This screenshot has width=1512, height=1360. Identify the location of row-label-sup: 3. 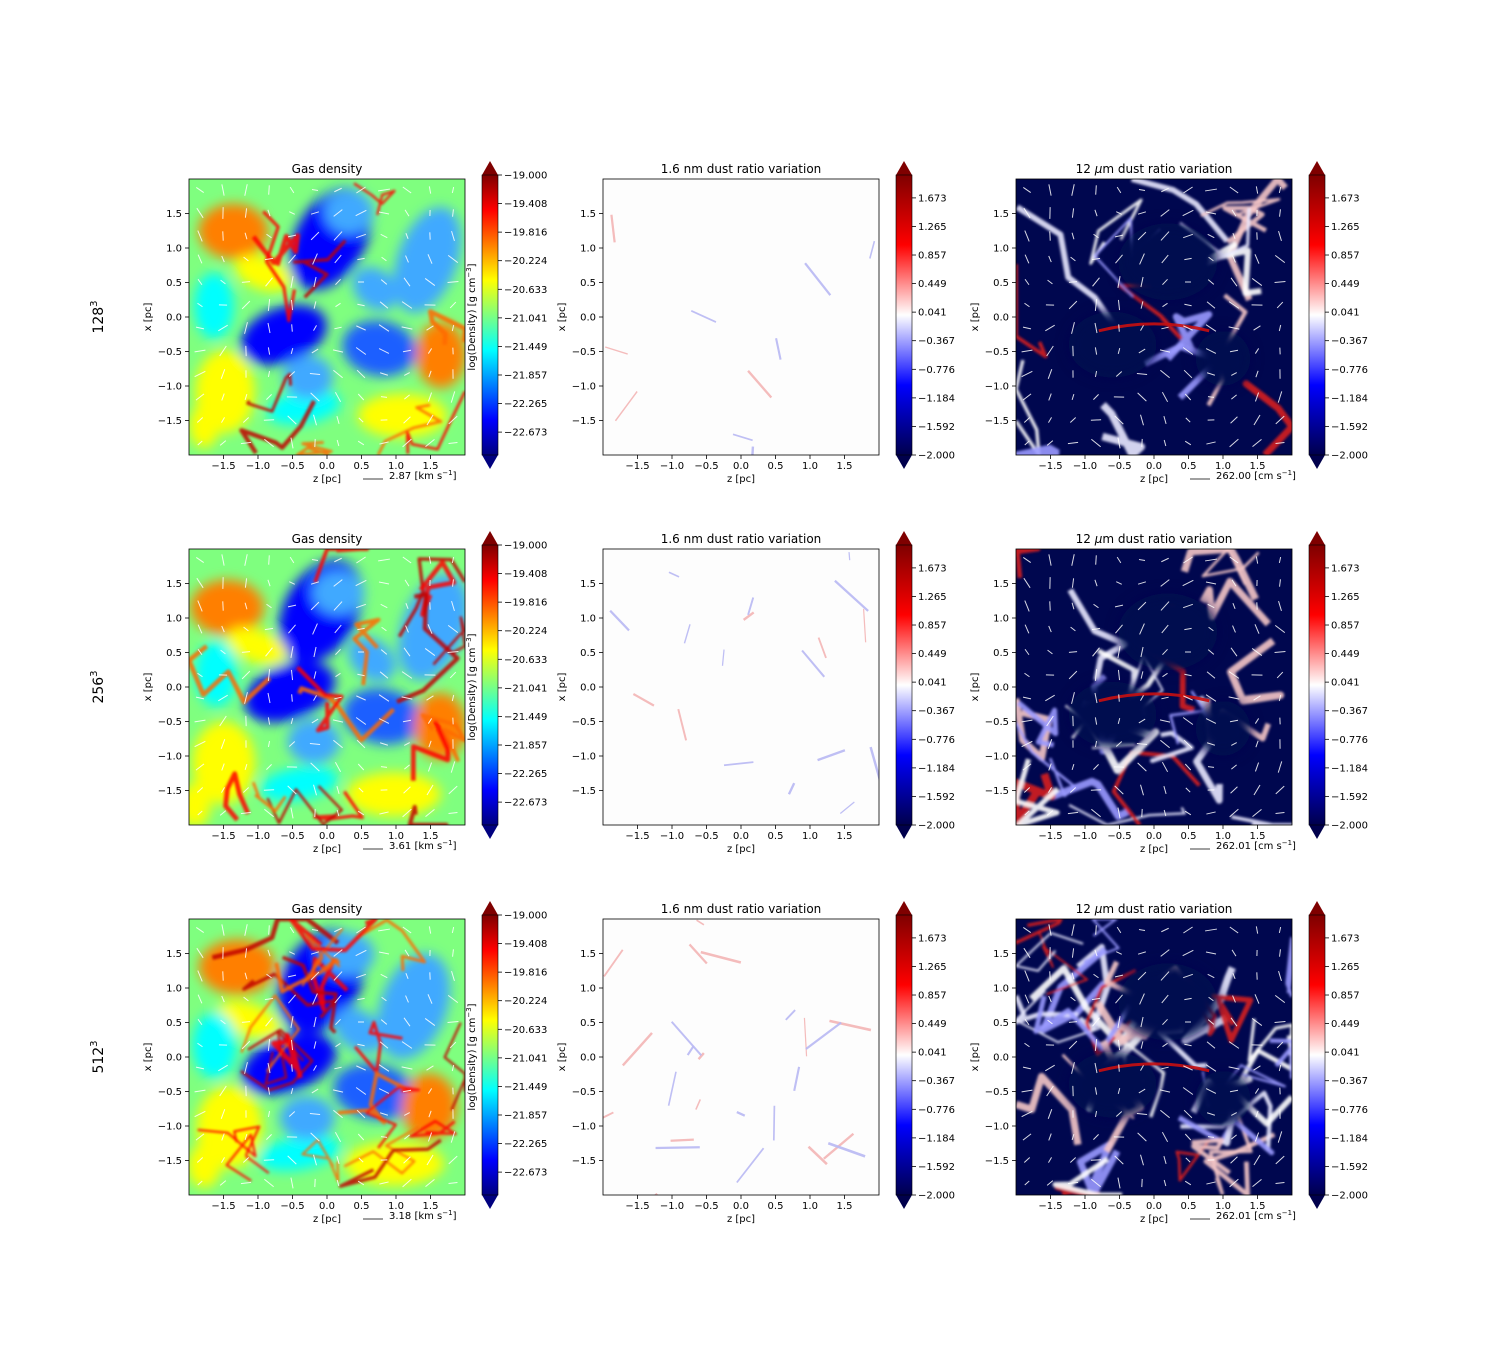
(94, 303).